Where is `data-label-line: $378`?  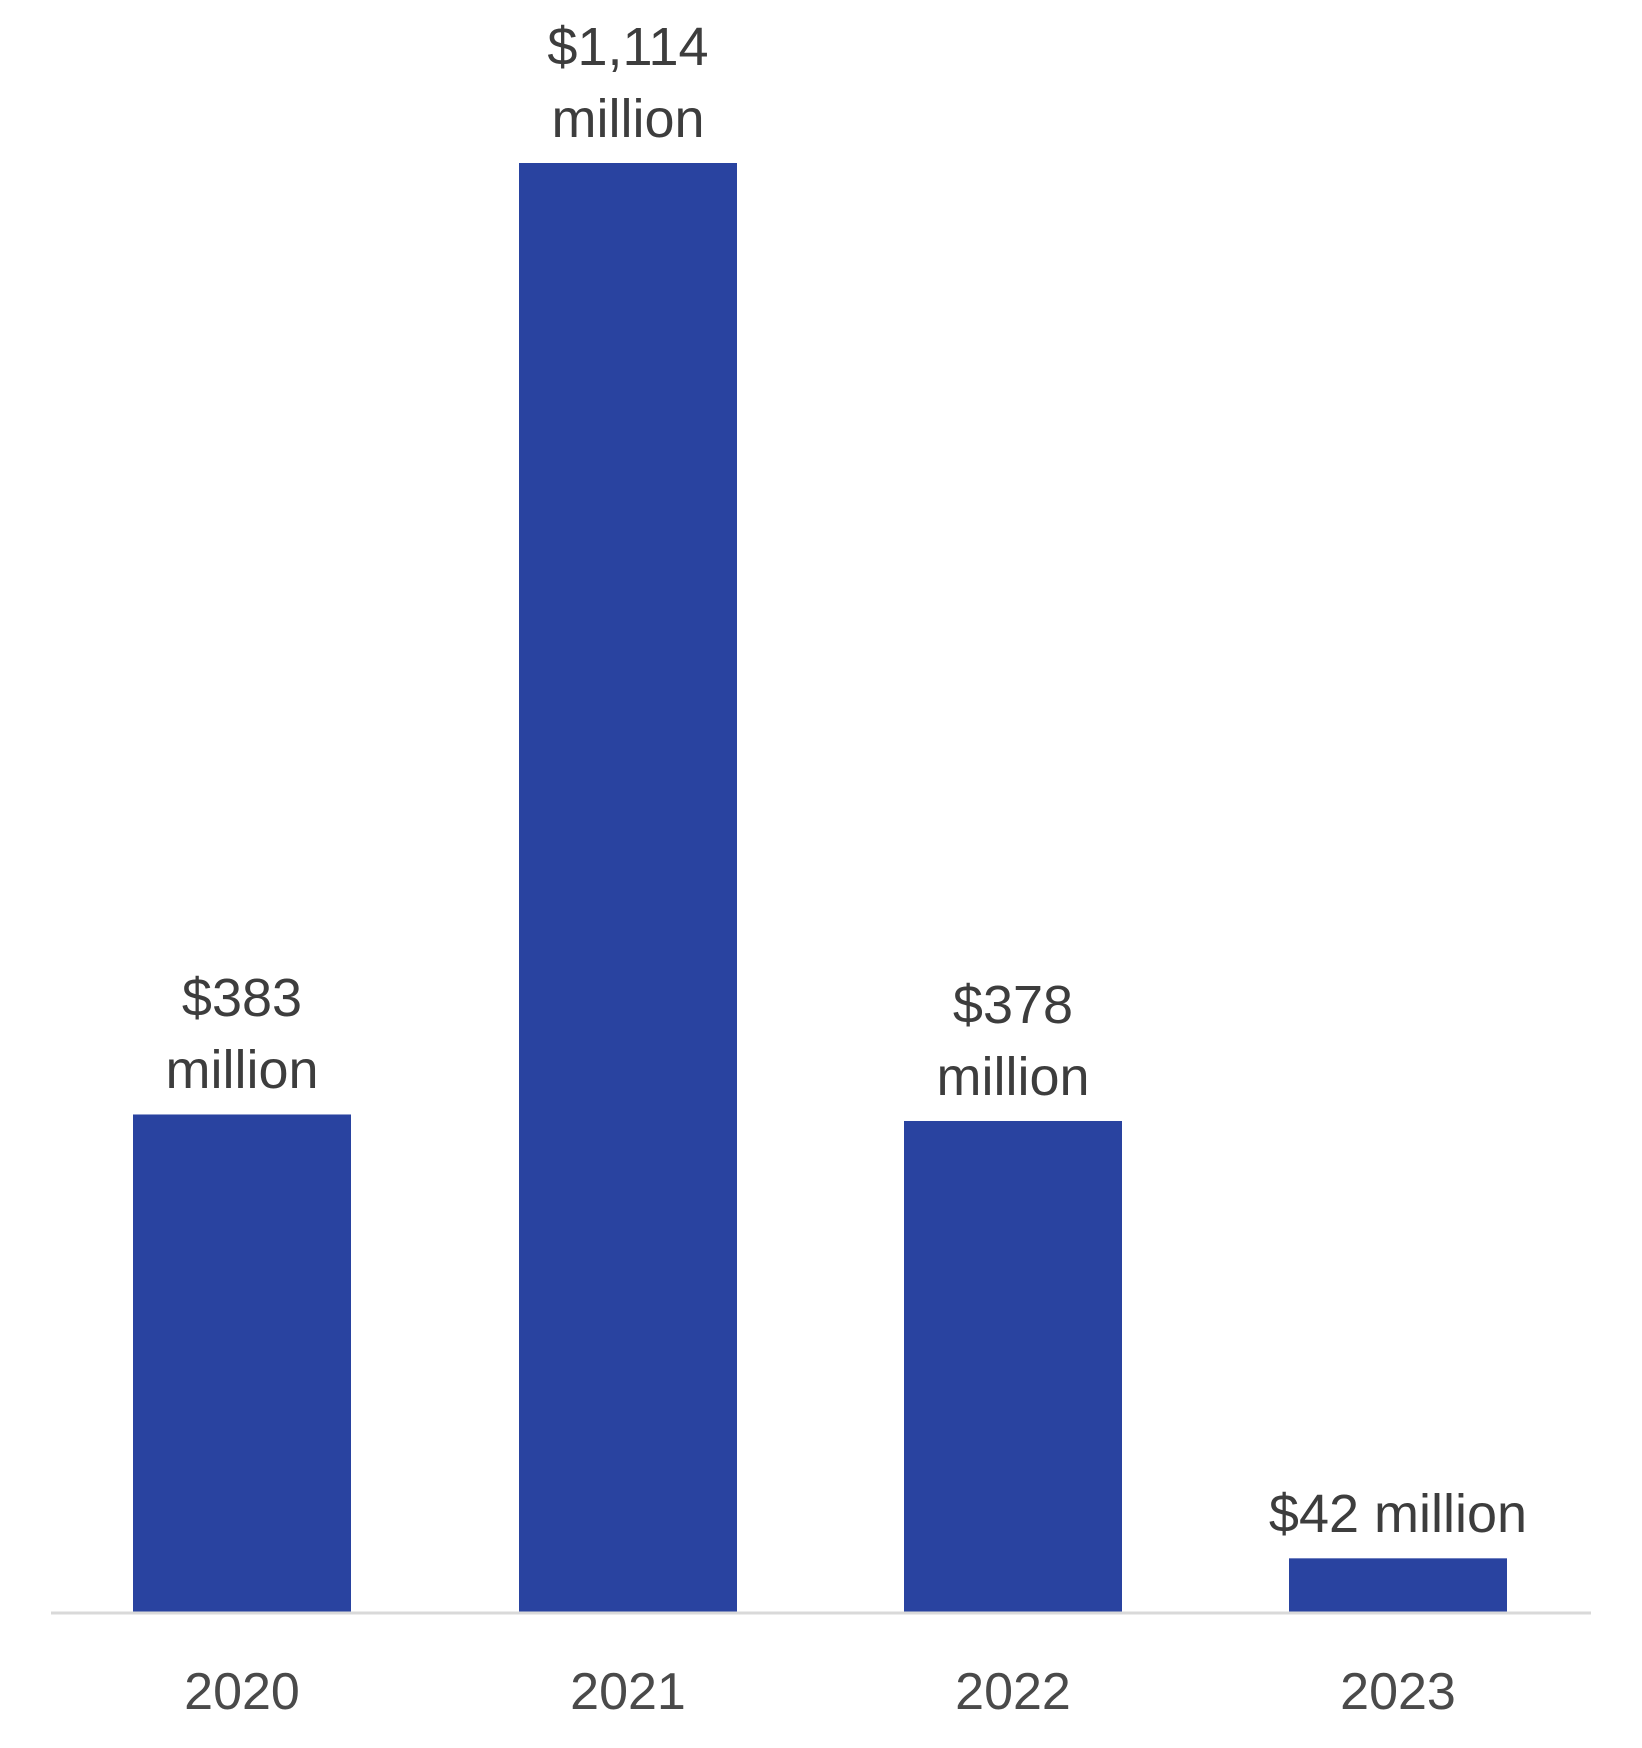 data-label-line: $378 is located at coordinates (1013, 1004).